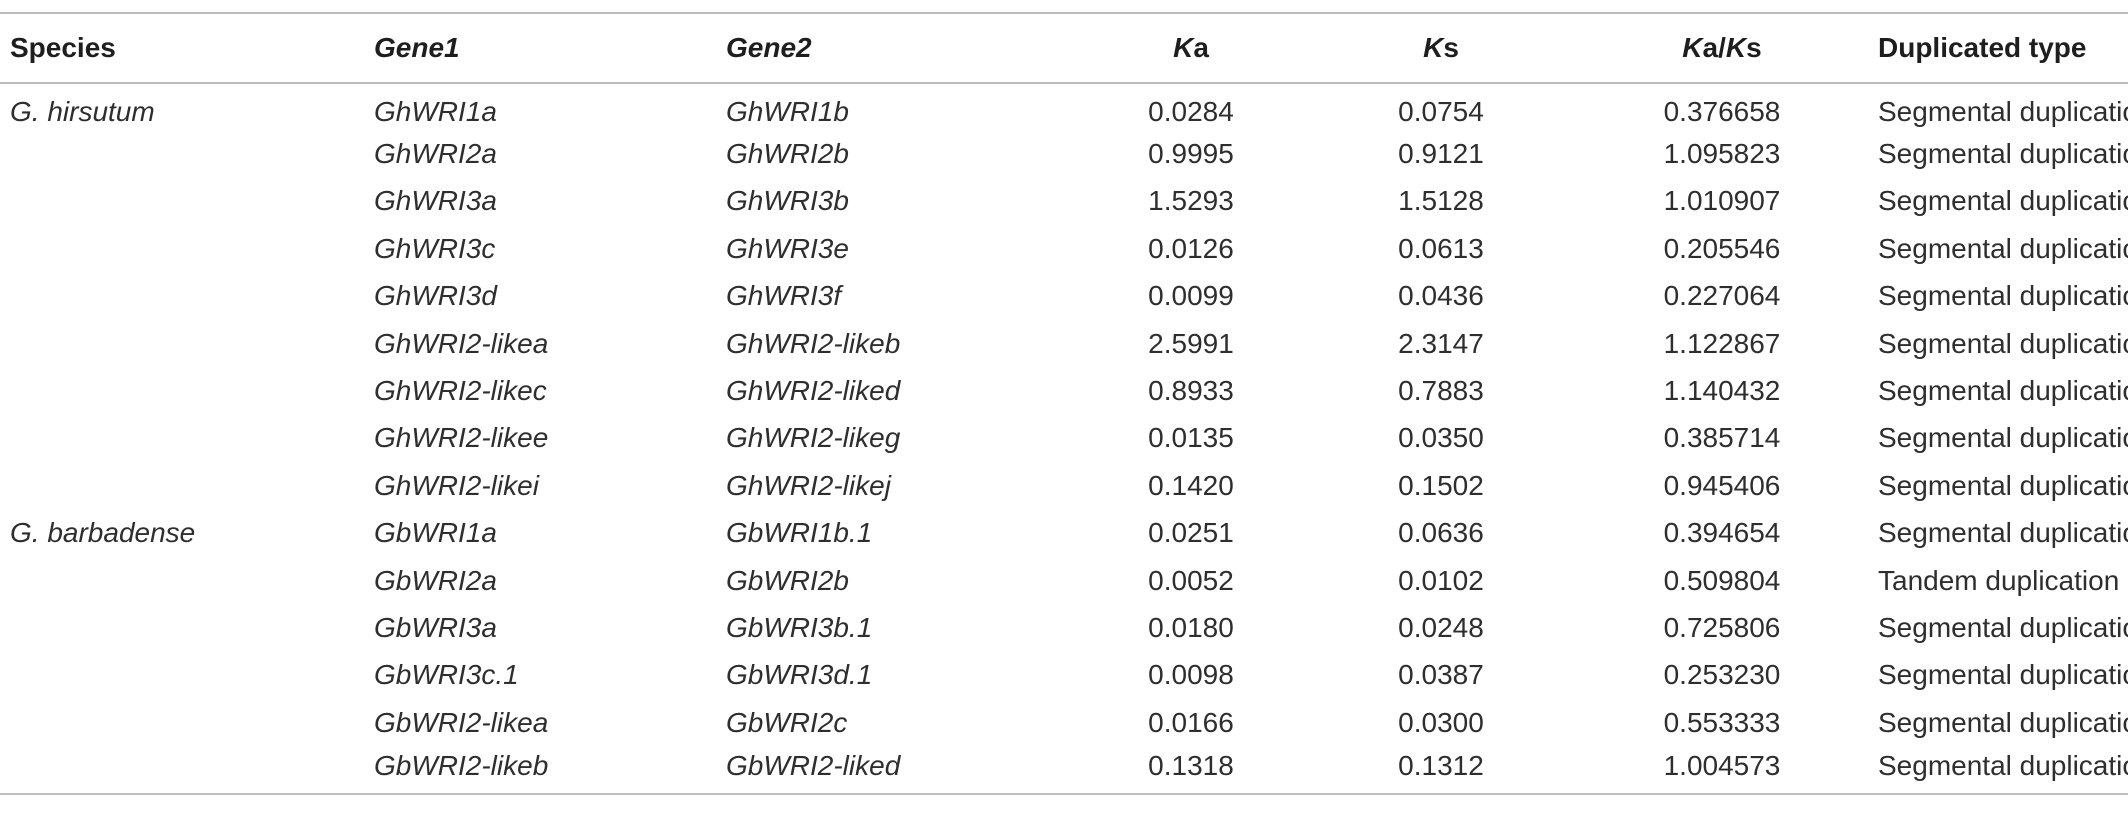 This screenshot has height=827, width=2128. What do you see at coordinates (787, 201) in the screenshot?
I see `cell-gene2: GhWRI3b` at bounding box center [787, 201].